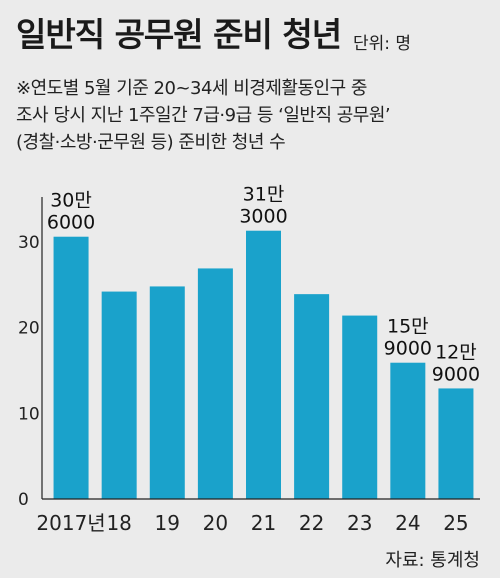 Image resolution: width=500 pixels, height=578 pixels. I want to click on x-tick-label-5: 21, so click(263, 523).